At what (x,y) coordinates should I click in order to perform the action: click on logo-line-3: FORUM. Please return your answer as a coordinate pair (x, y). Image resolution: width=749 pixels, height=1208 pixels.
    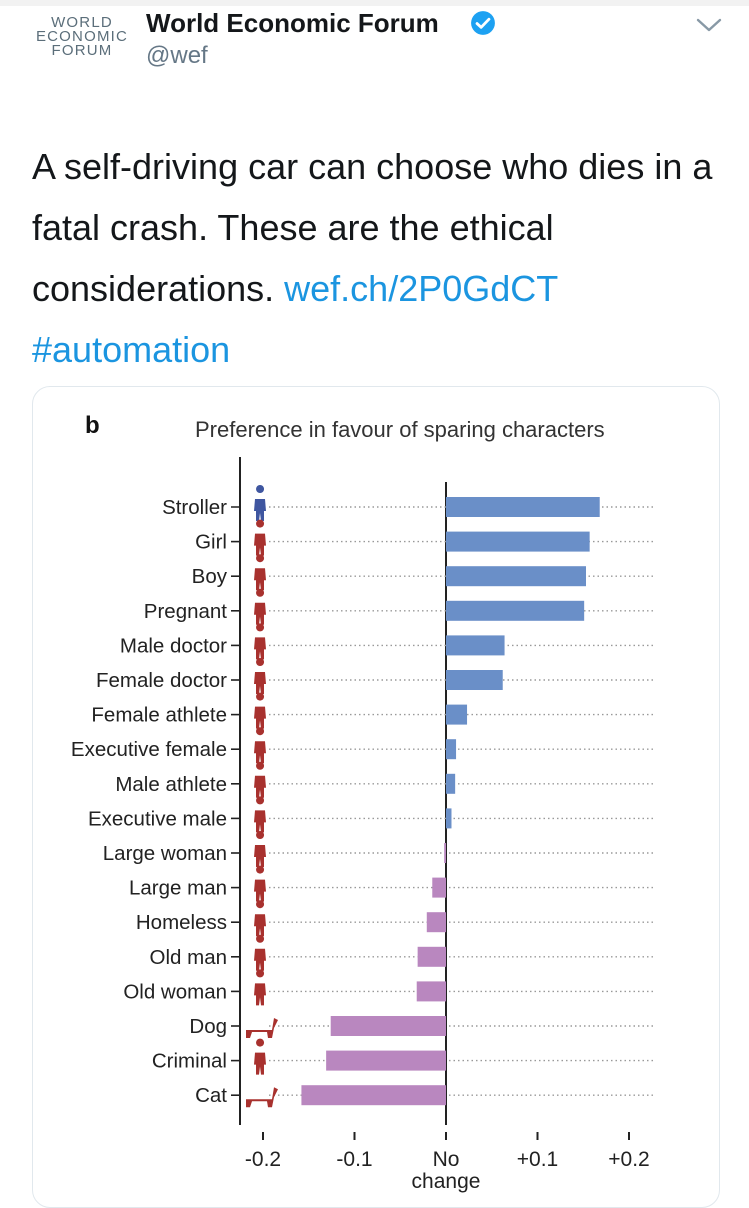
    Looking at the image, I should click on (82, 50).